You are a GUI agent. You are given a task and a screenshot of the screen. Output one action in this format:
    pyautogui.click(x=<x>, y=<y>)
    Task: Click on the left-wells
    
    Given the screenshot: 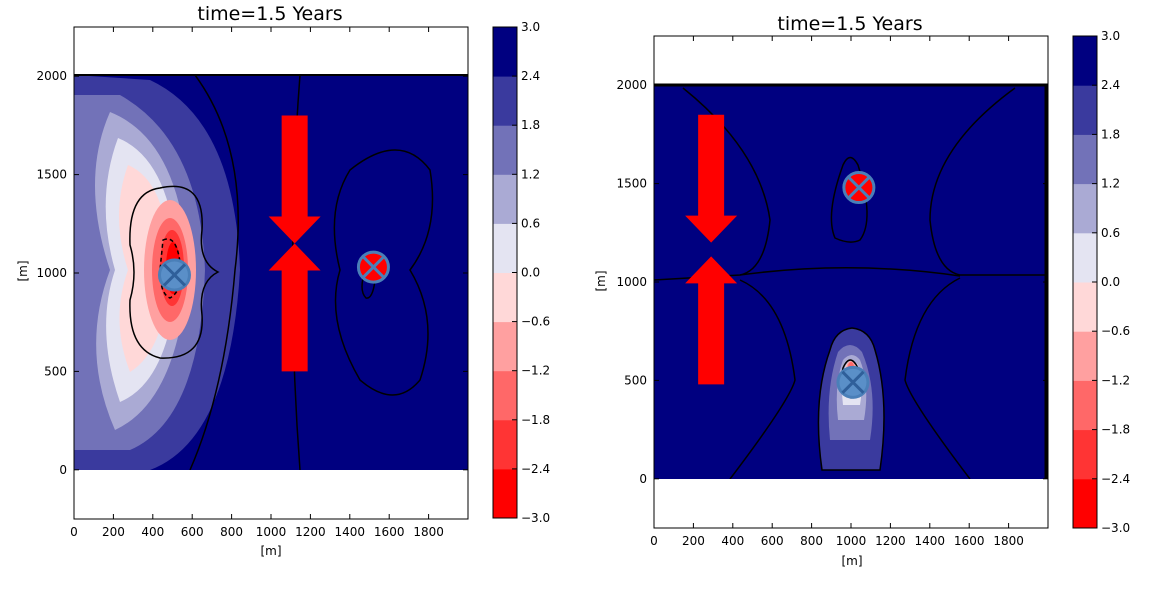 What is the action you would take?
    pyautogui.click(x=273, y=271)
    